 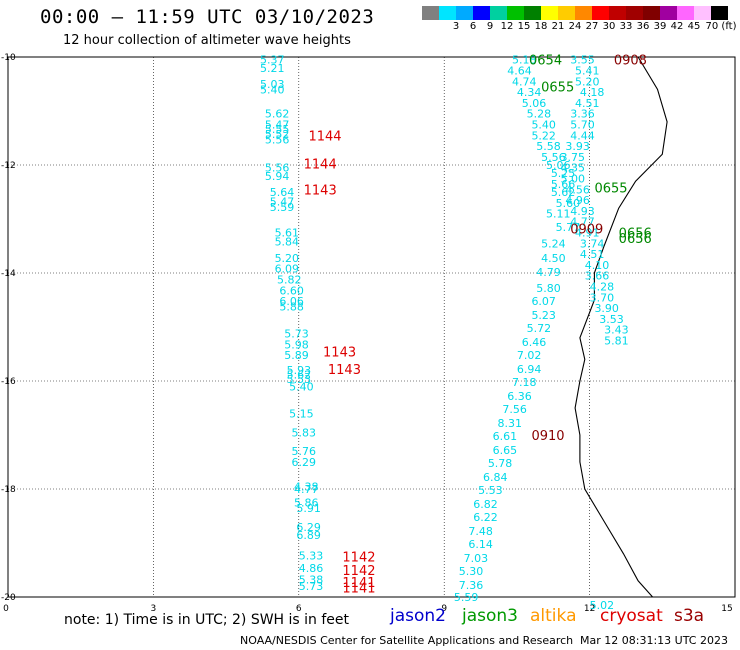 What do you see at coordinates (553, 243) in the screenshot?
I see `wave-height-label: 5.24` at bounding box center [553, 243].